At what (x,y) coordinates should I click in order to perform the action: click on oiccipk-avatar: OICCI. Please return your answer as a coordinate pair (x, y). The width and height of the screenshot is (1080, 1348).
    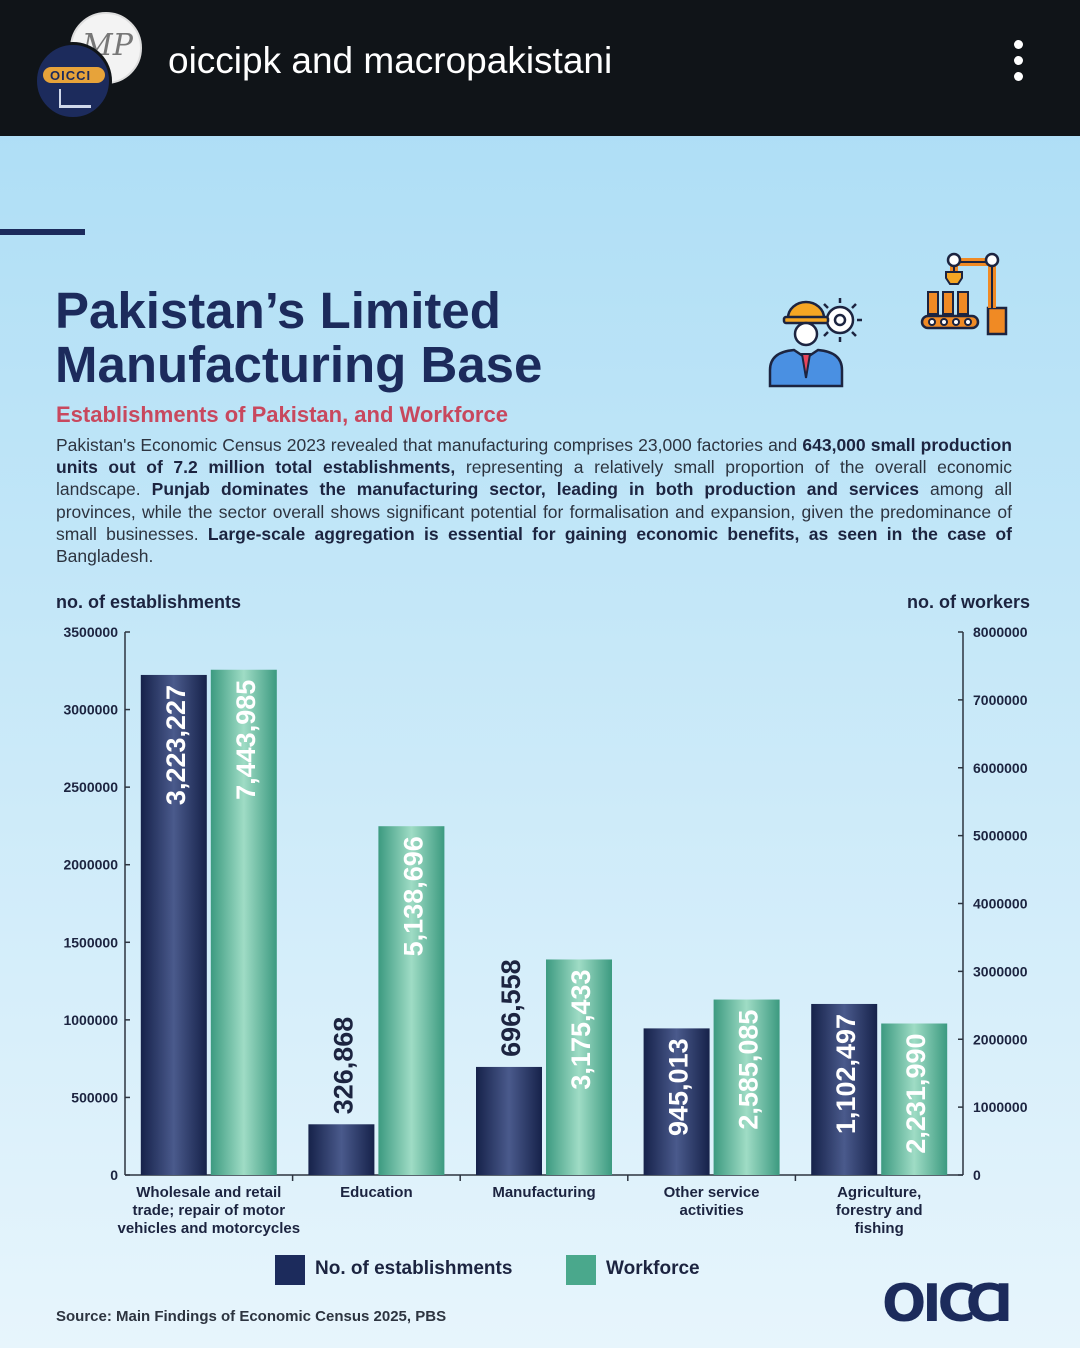
    Looking at the image, I should click on (73, 81).